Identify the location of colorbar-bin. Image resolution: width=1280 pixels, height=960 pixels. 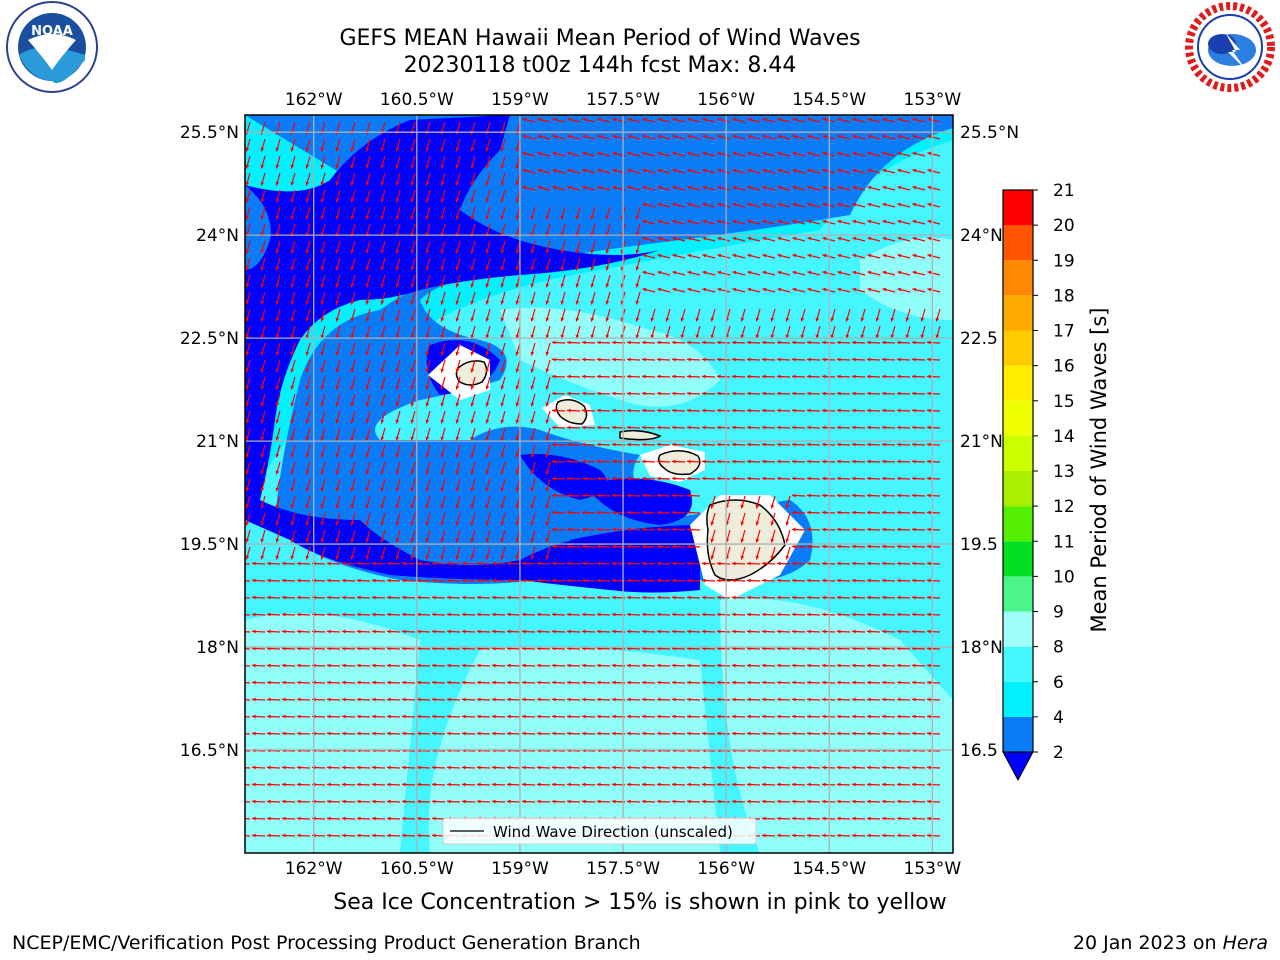
(1018, 699).